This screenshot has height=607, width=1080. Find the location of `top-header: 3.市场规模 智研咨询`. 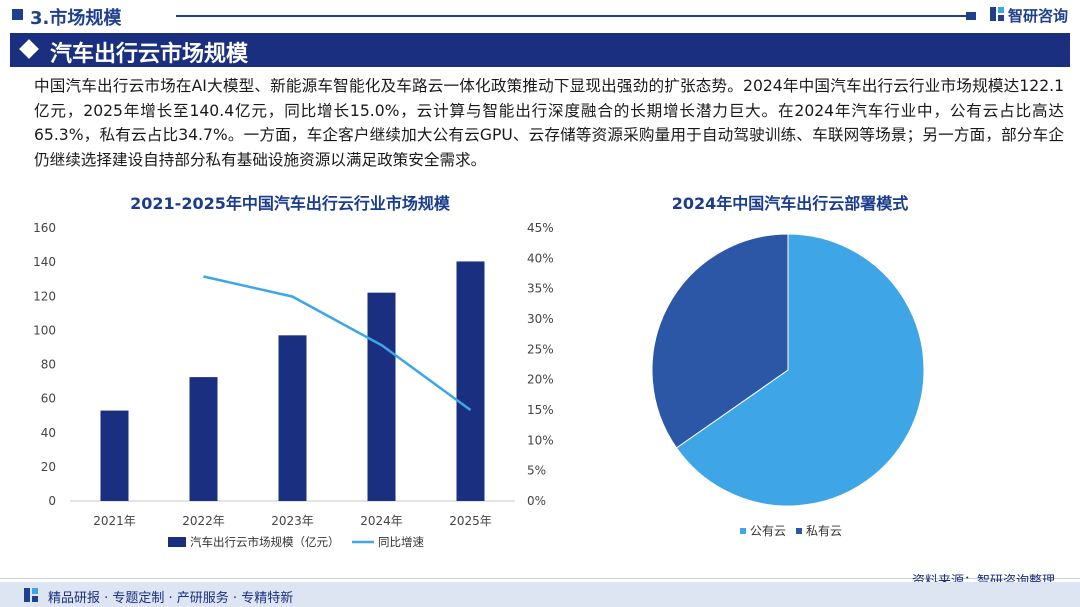

top-header: 3.市场规模 智研咨询 is located at coordinates (540, 16).